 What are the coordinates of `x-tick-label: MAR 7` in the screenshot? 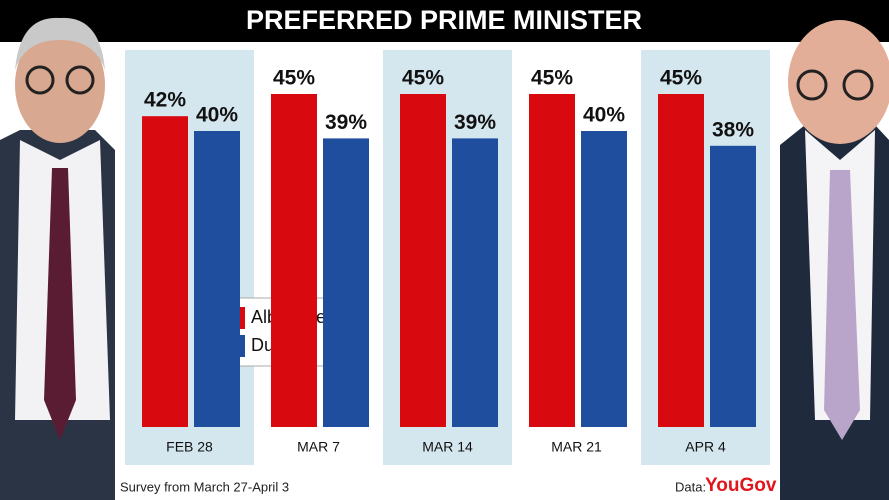 It's located at (318, 447).